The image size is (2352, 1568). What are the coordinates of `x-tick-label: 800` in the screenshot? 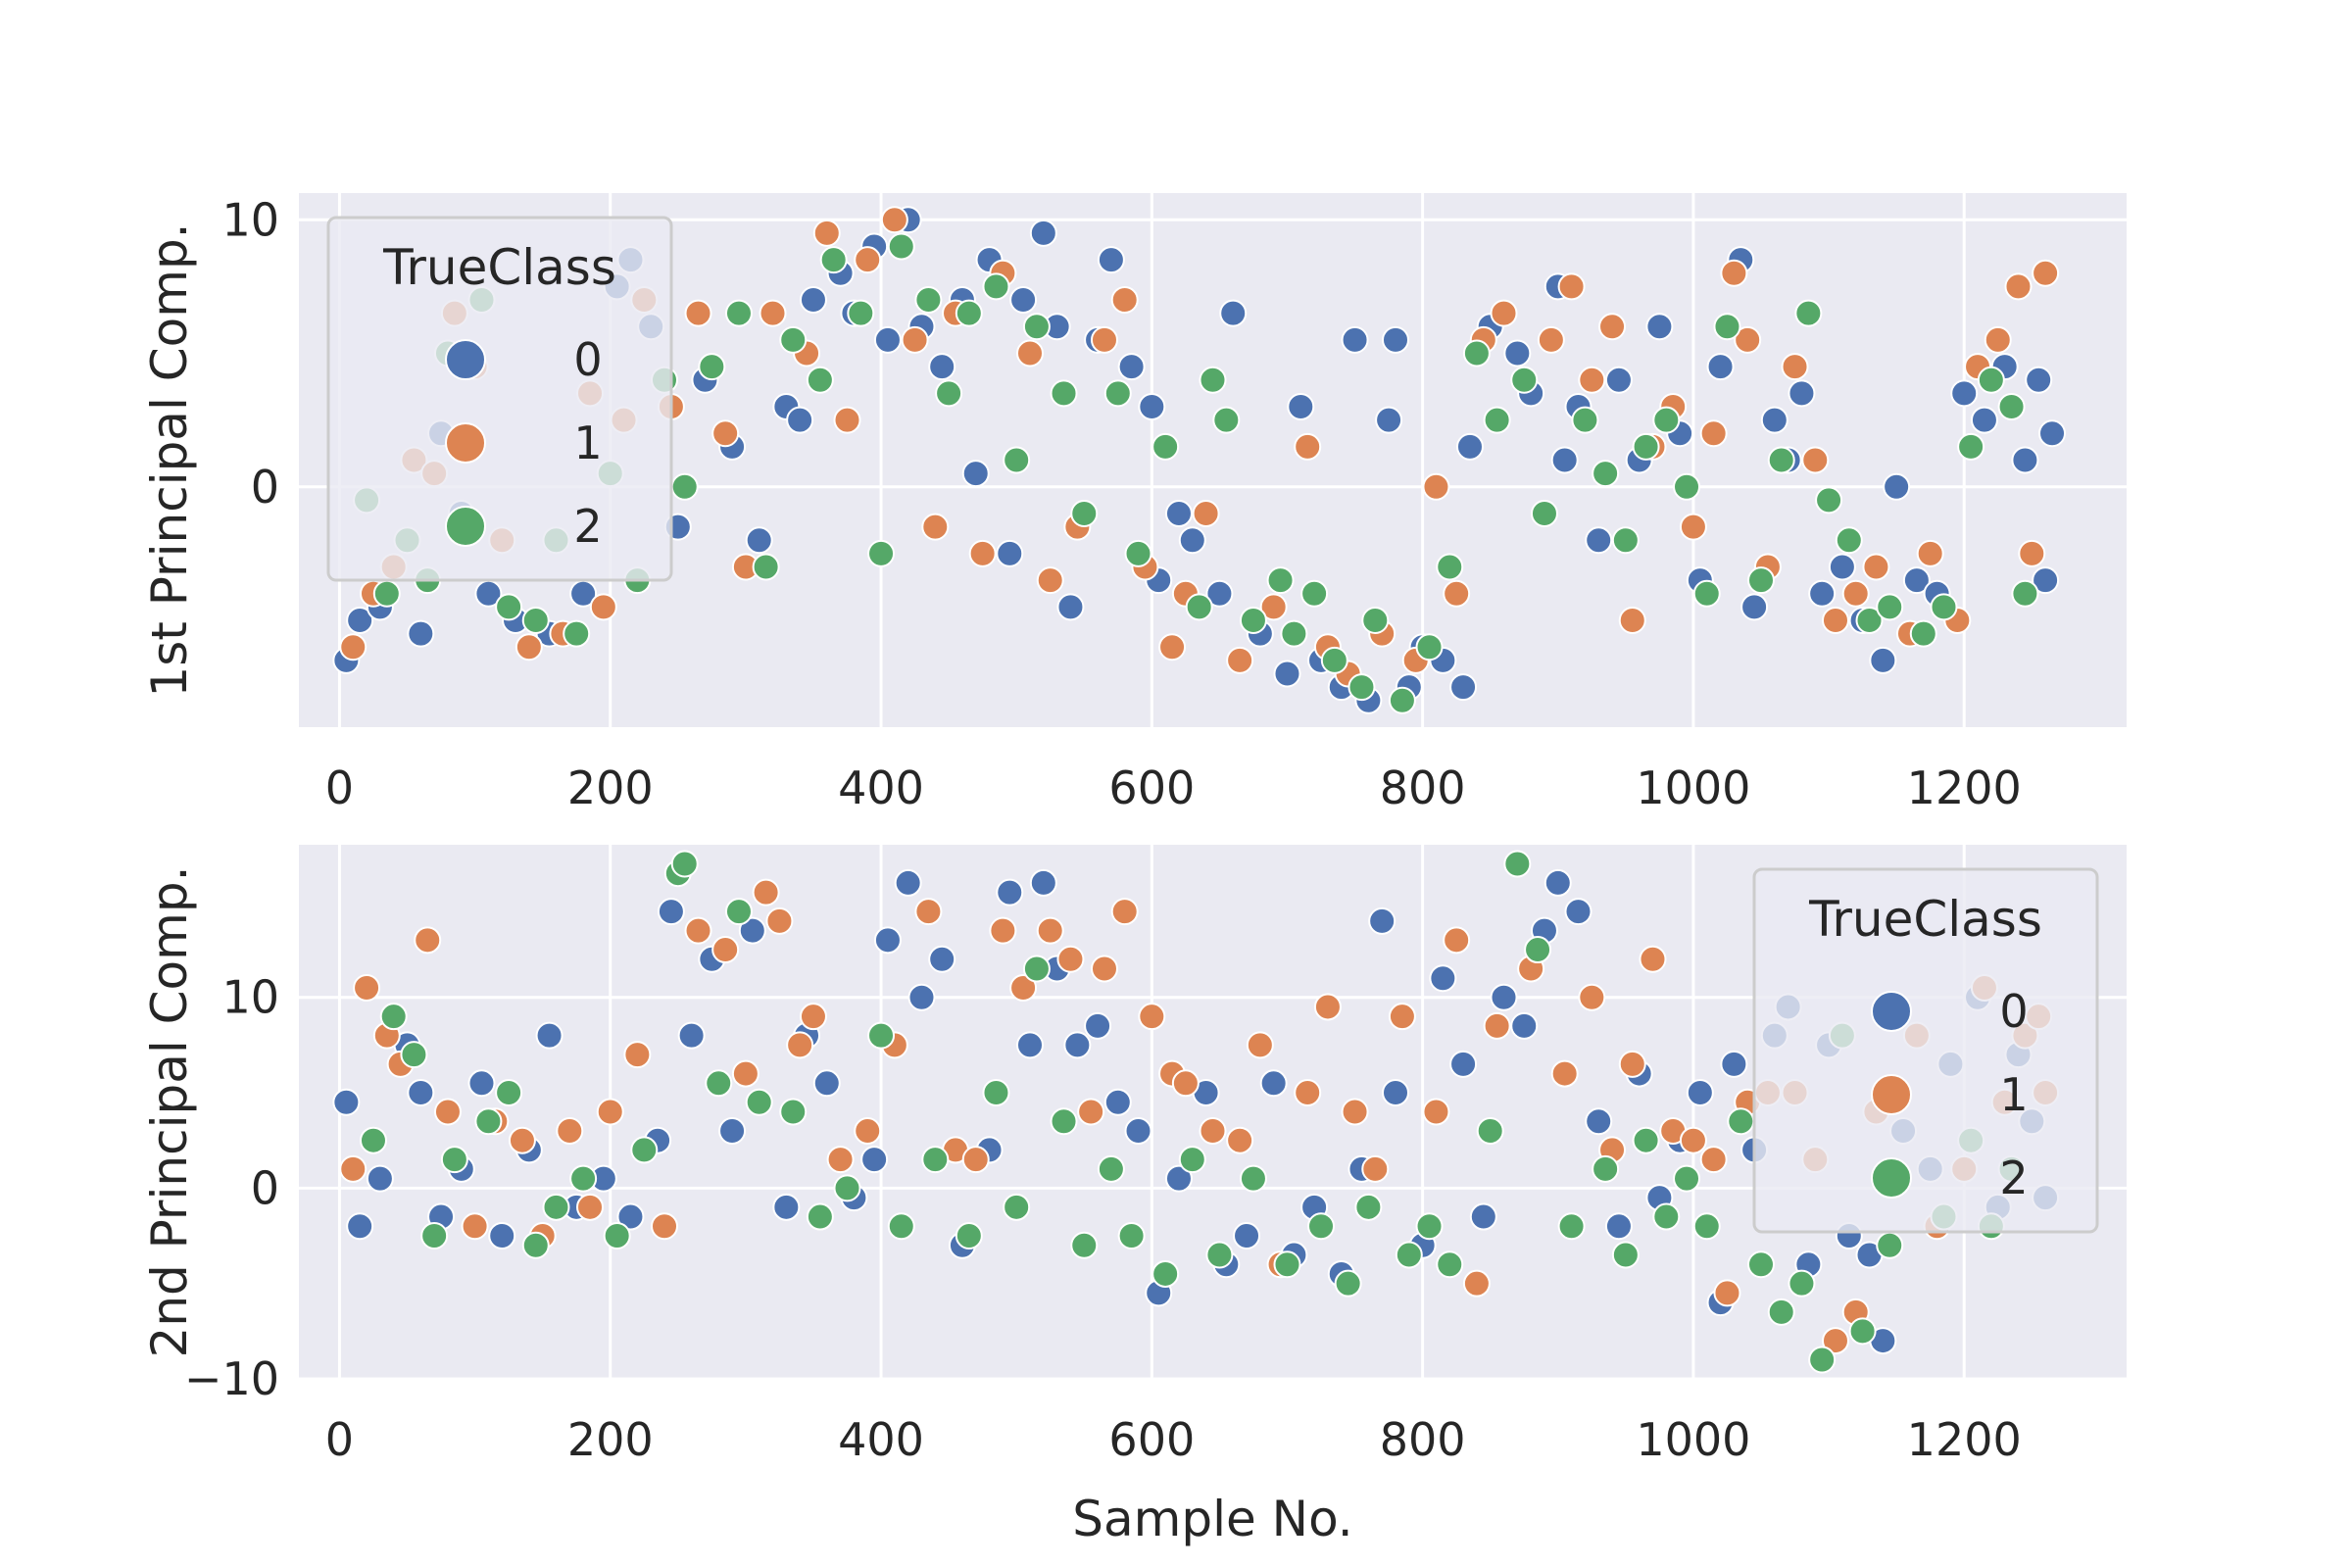 It's located at (1423, 787).